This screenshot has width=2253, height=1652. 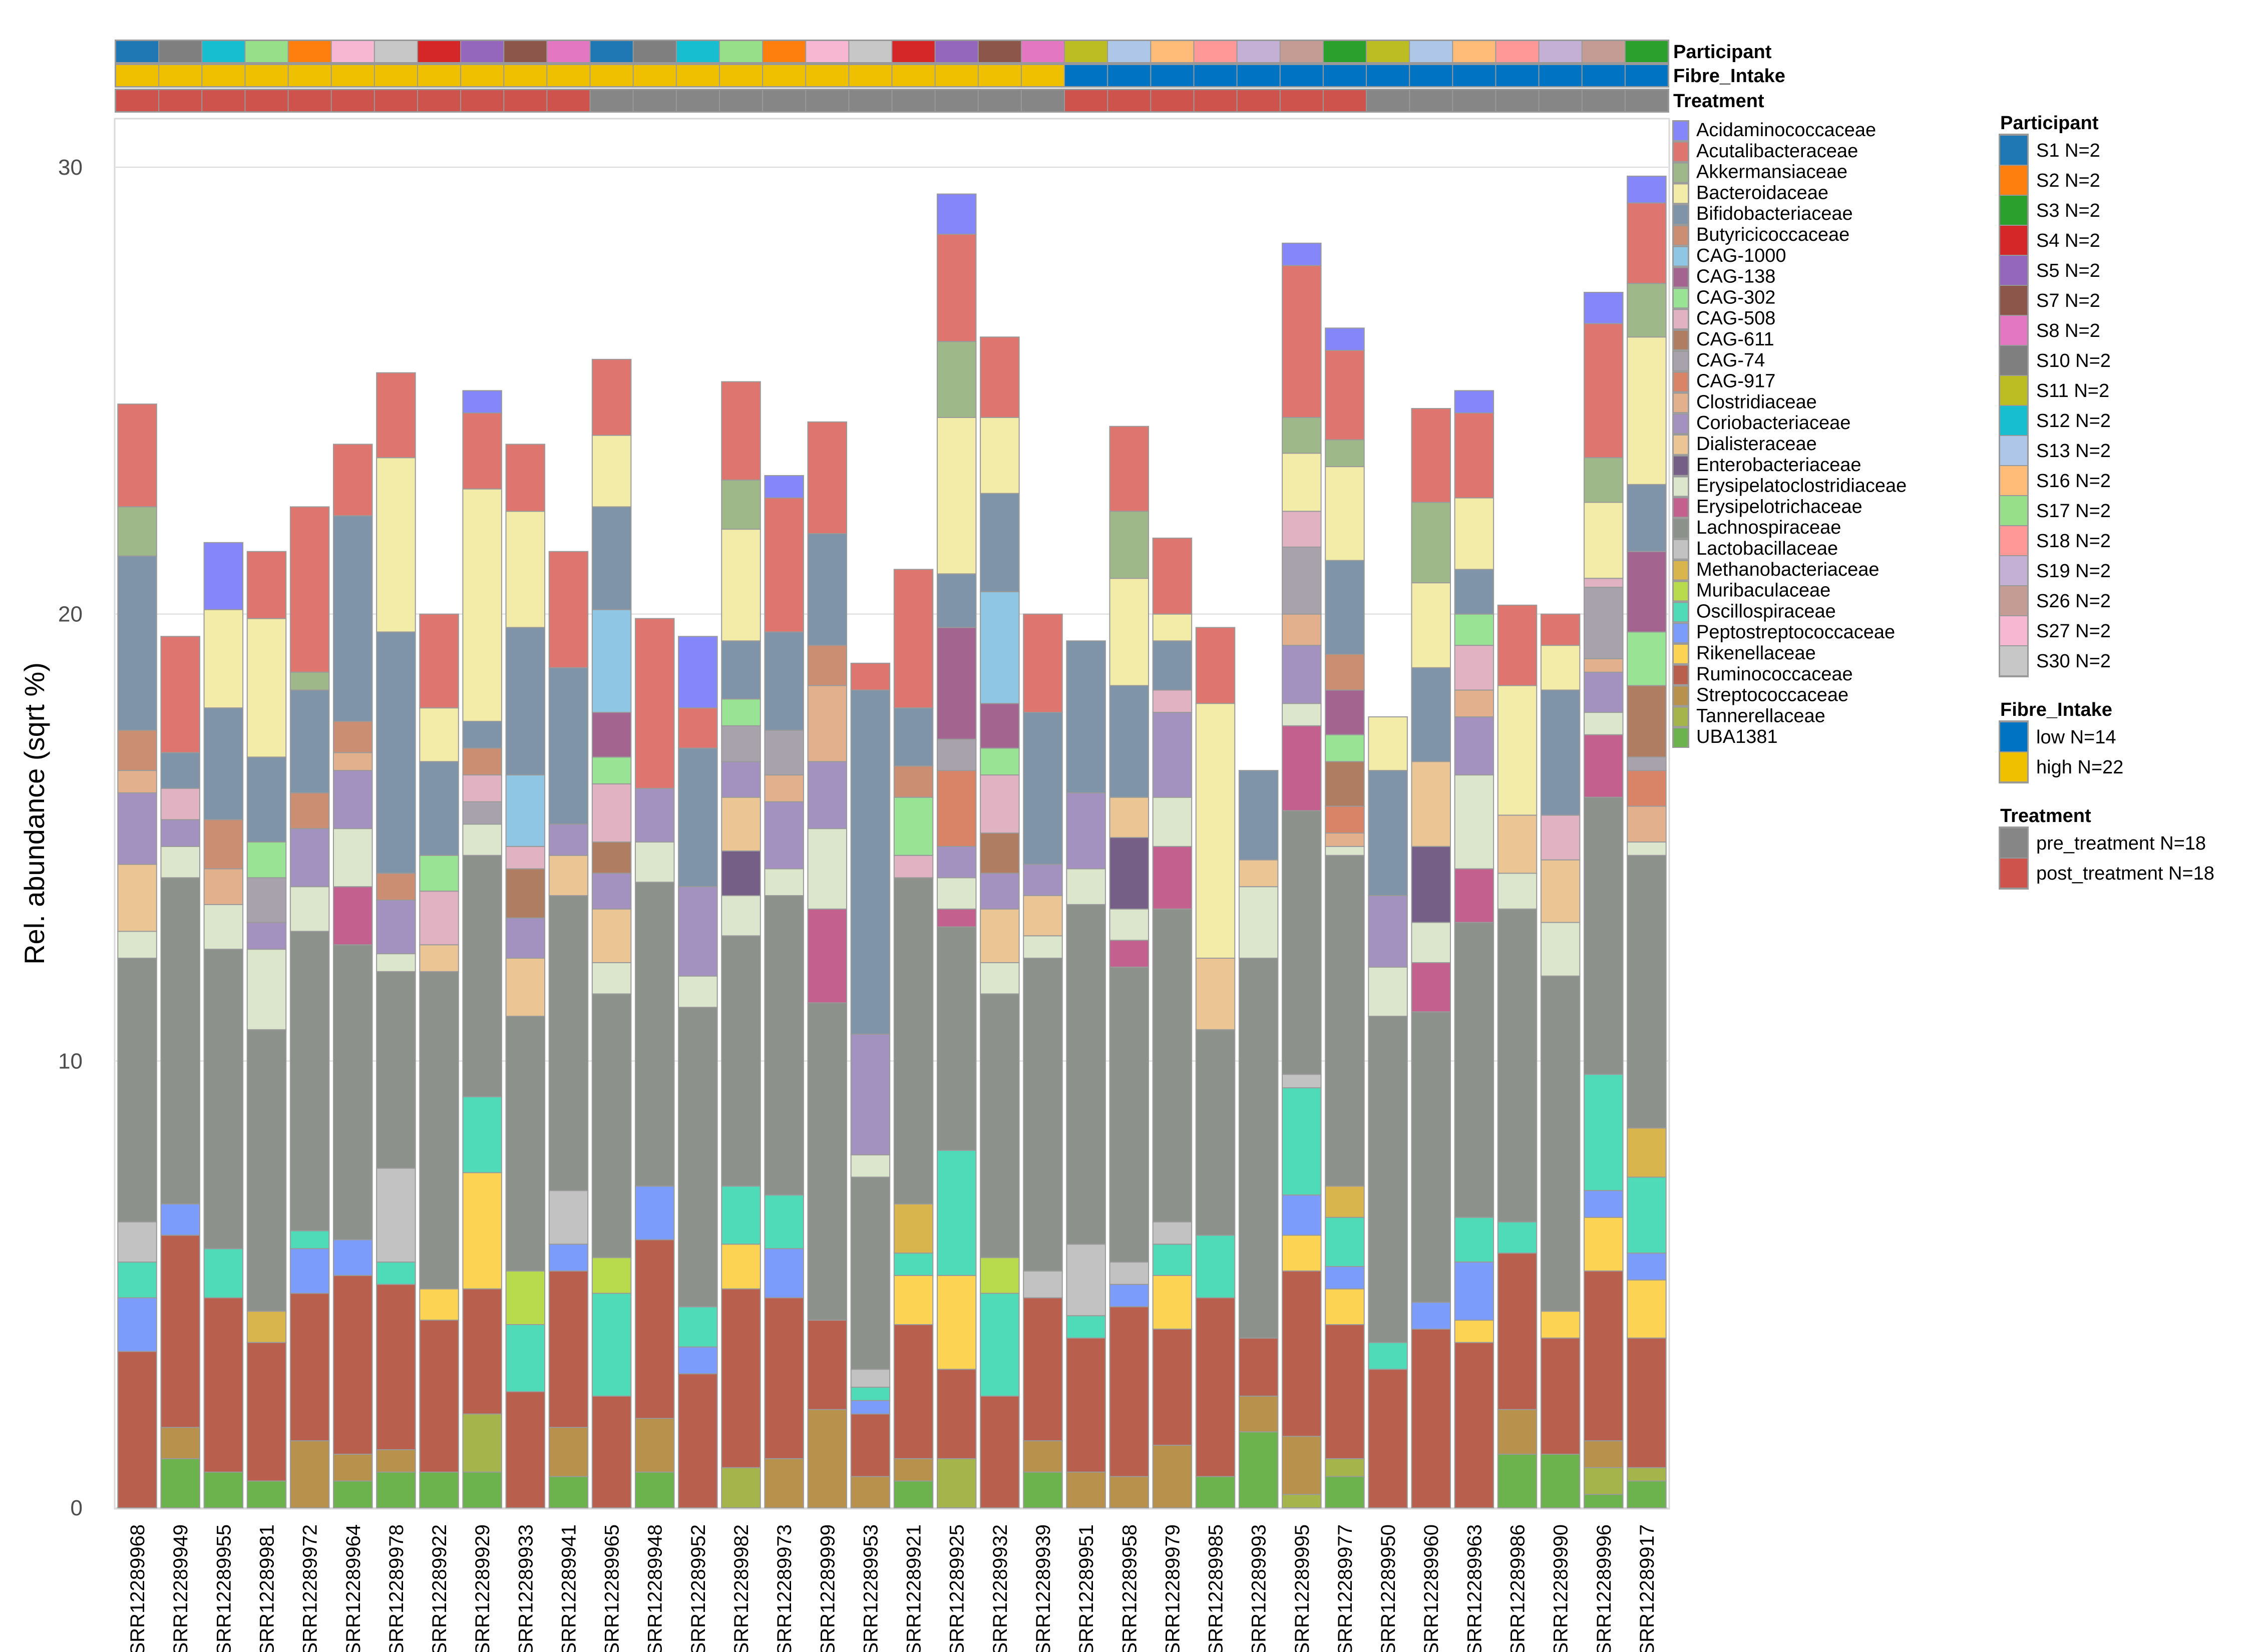 I want to click on legend-title: Participant, so click(x=2049, y=123).